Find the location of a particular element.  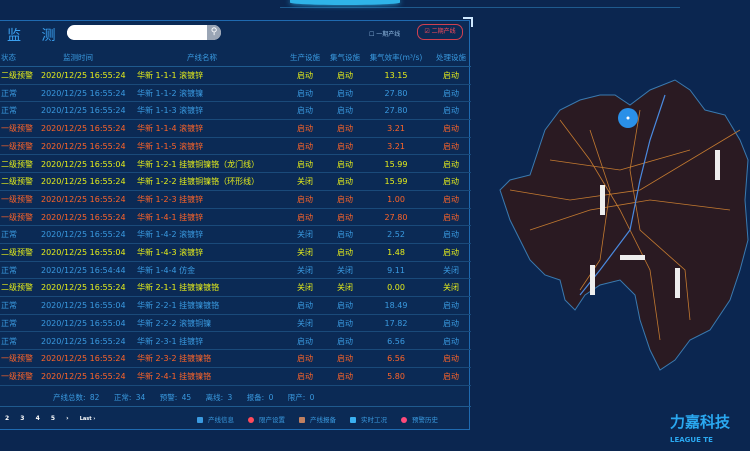

row-line-name: 华新 1-2-1 挂镀铜镍铬（龙门线） is located at coordinates (198, 164).